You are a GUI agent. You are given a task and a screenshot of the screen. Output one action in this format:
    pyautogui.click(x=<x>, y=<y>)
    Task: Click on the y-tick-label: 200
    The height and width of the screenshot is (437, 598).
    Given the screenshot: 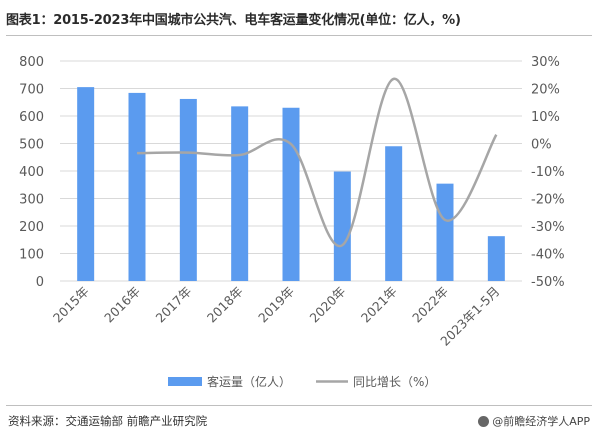 What is the action you would take?
    pyautogui.click(x=31, y=227)
    